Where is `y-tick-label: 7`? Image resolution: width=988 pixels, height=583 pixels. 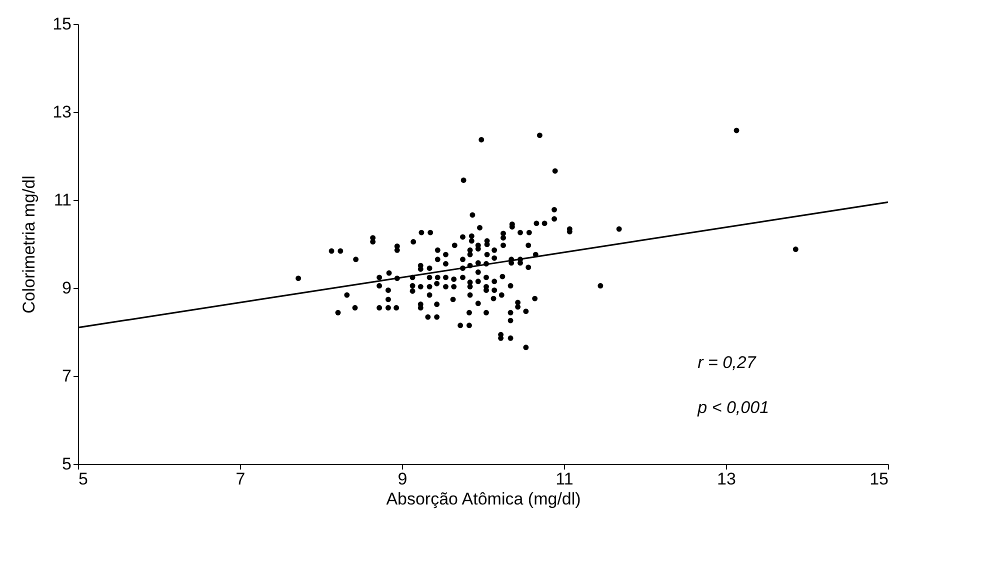 y-tick-label: 7 is located at coordinates (67, 376).